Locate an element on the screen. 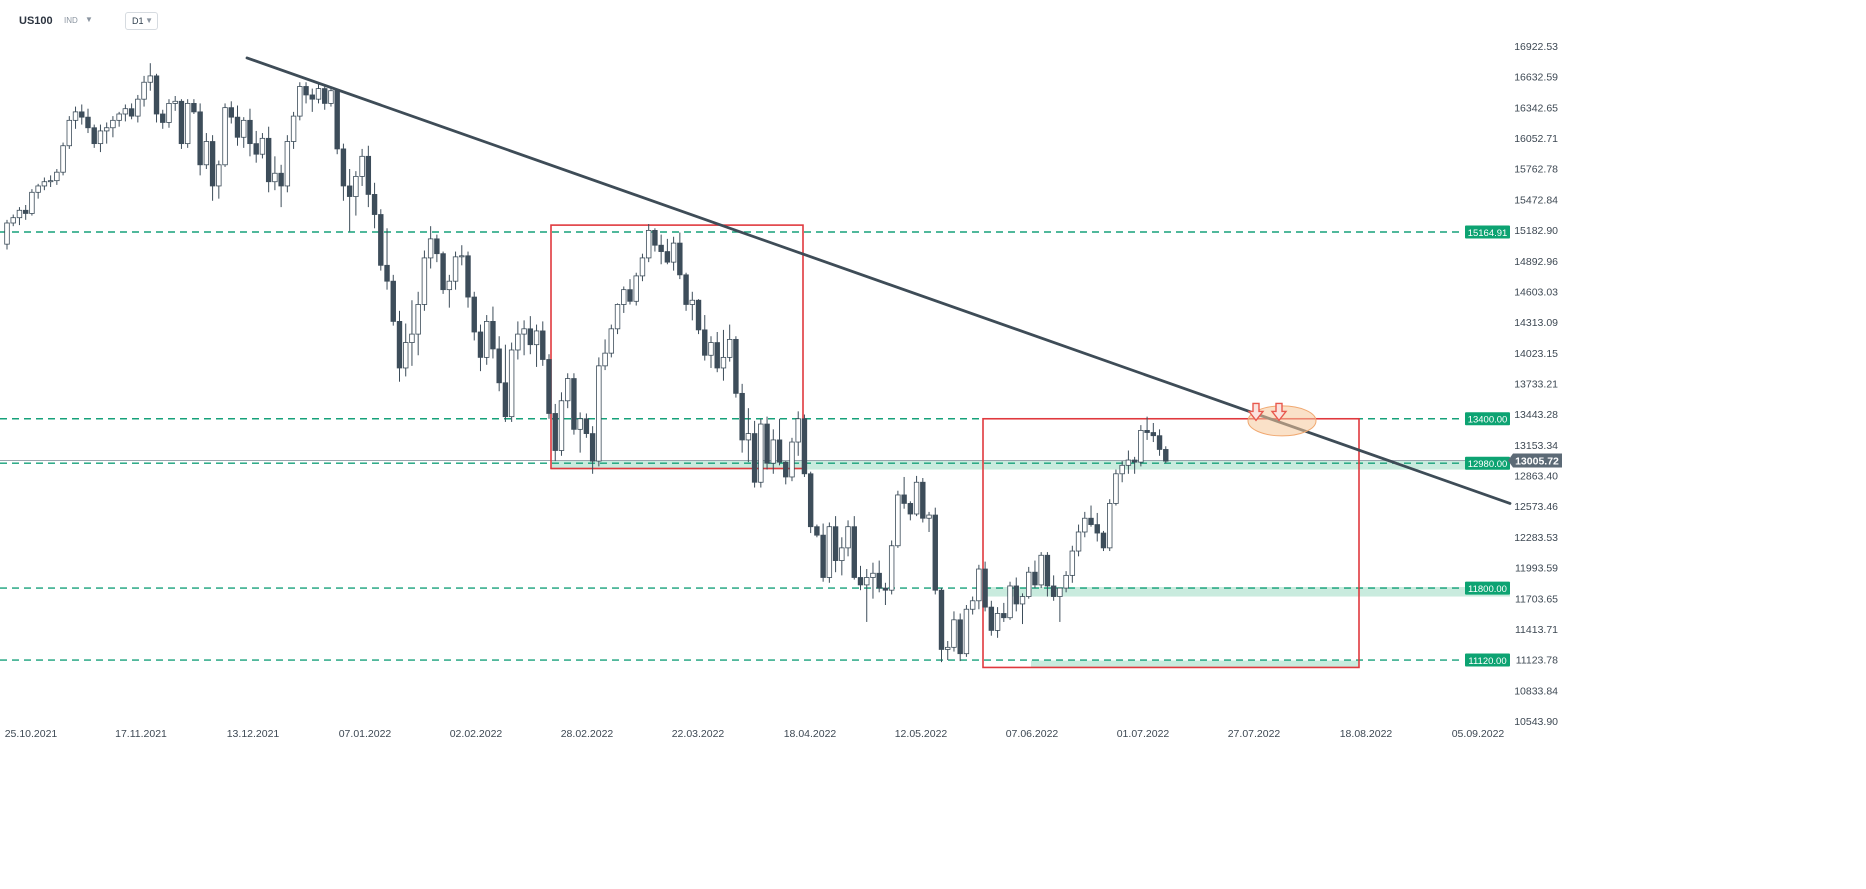  x-tick-label: 05.09.2022 is located at coordinates (1478, 734).